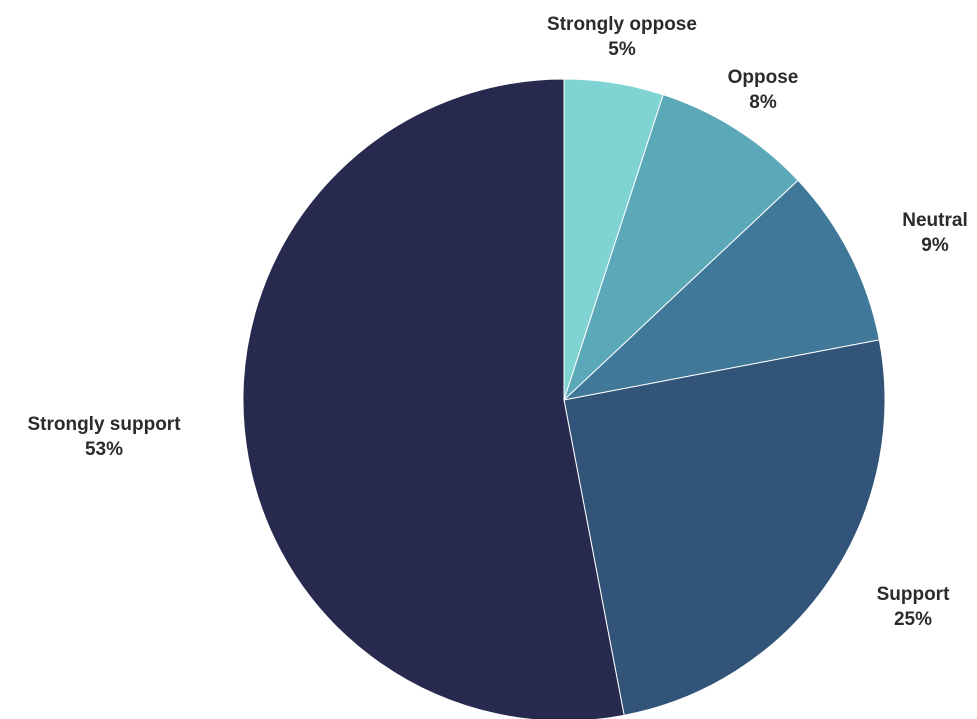 This screenshot has width=977, height=719. What do you see at coordinates (104, 449) in the screenshot?
I see `slice-value-label-strongly-support: 53%` at bounding box center [104, 449].